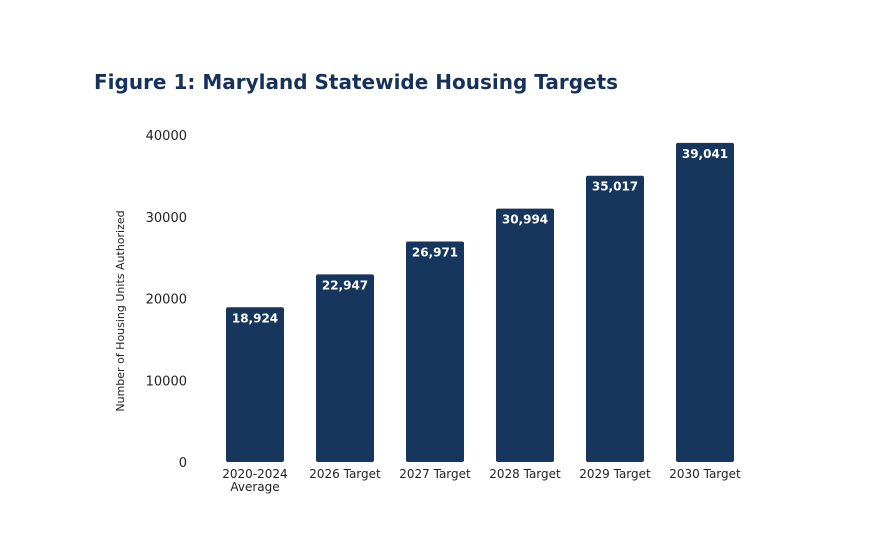 This screenshot has height=536, width=880. What do you see at coordinates (435, 253) in the screenshot?
I see `bar-value-label: 26,971` at bounding box center [435, 253].